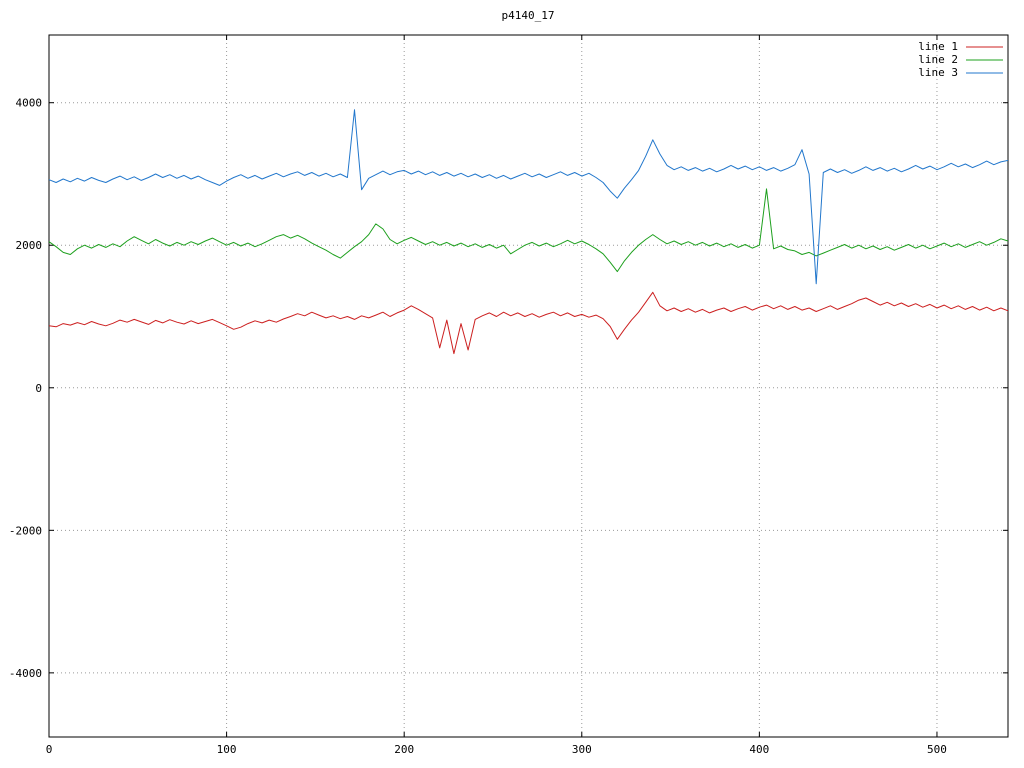 Image resolution: width=1024 pixels, height=768 pixels. What do you see at coordinates (938, 59) in the screenshot?
I see `legend-label-line-2: line 2` at bounding box center [938, 59].